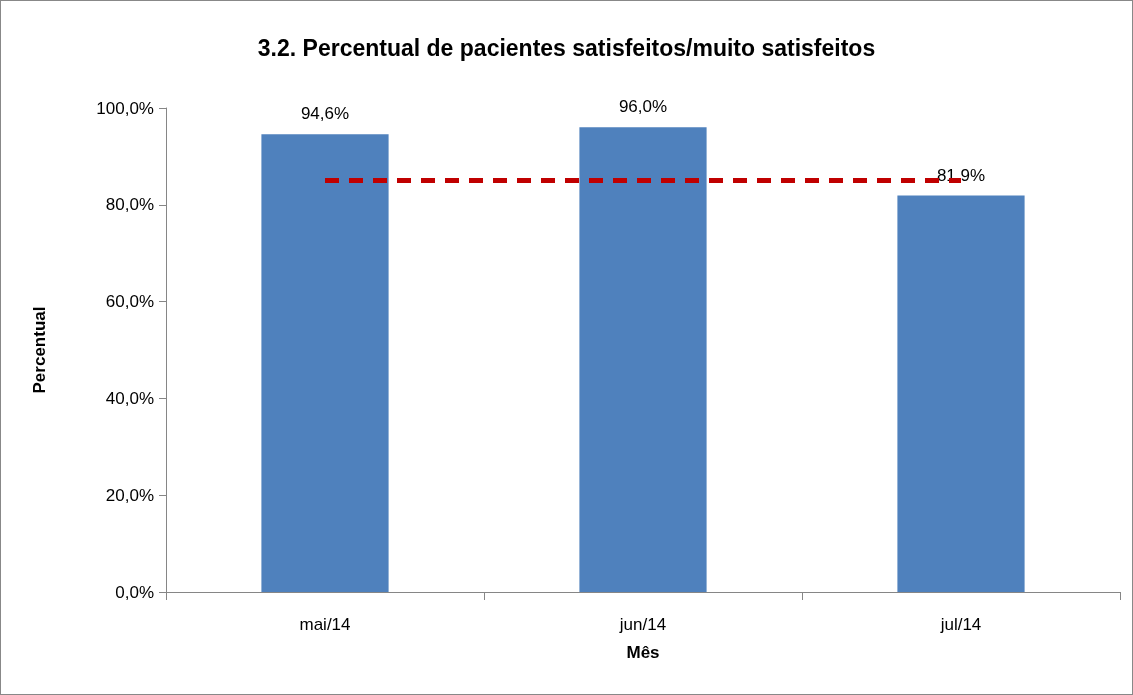 Image resolution: width=1133 pixels, height=695 pixels. I want to click on x-tick-label: jun/14, so click(642, 624).